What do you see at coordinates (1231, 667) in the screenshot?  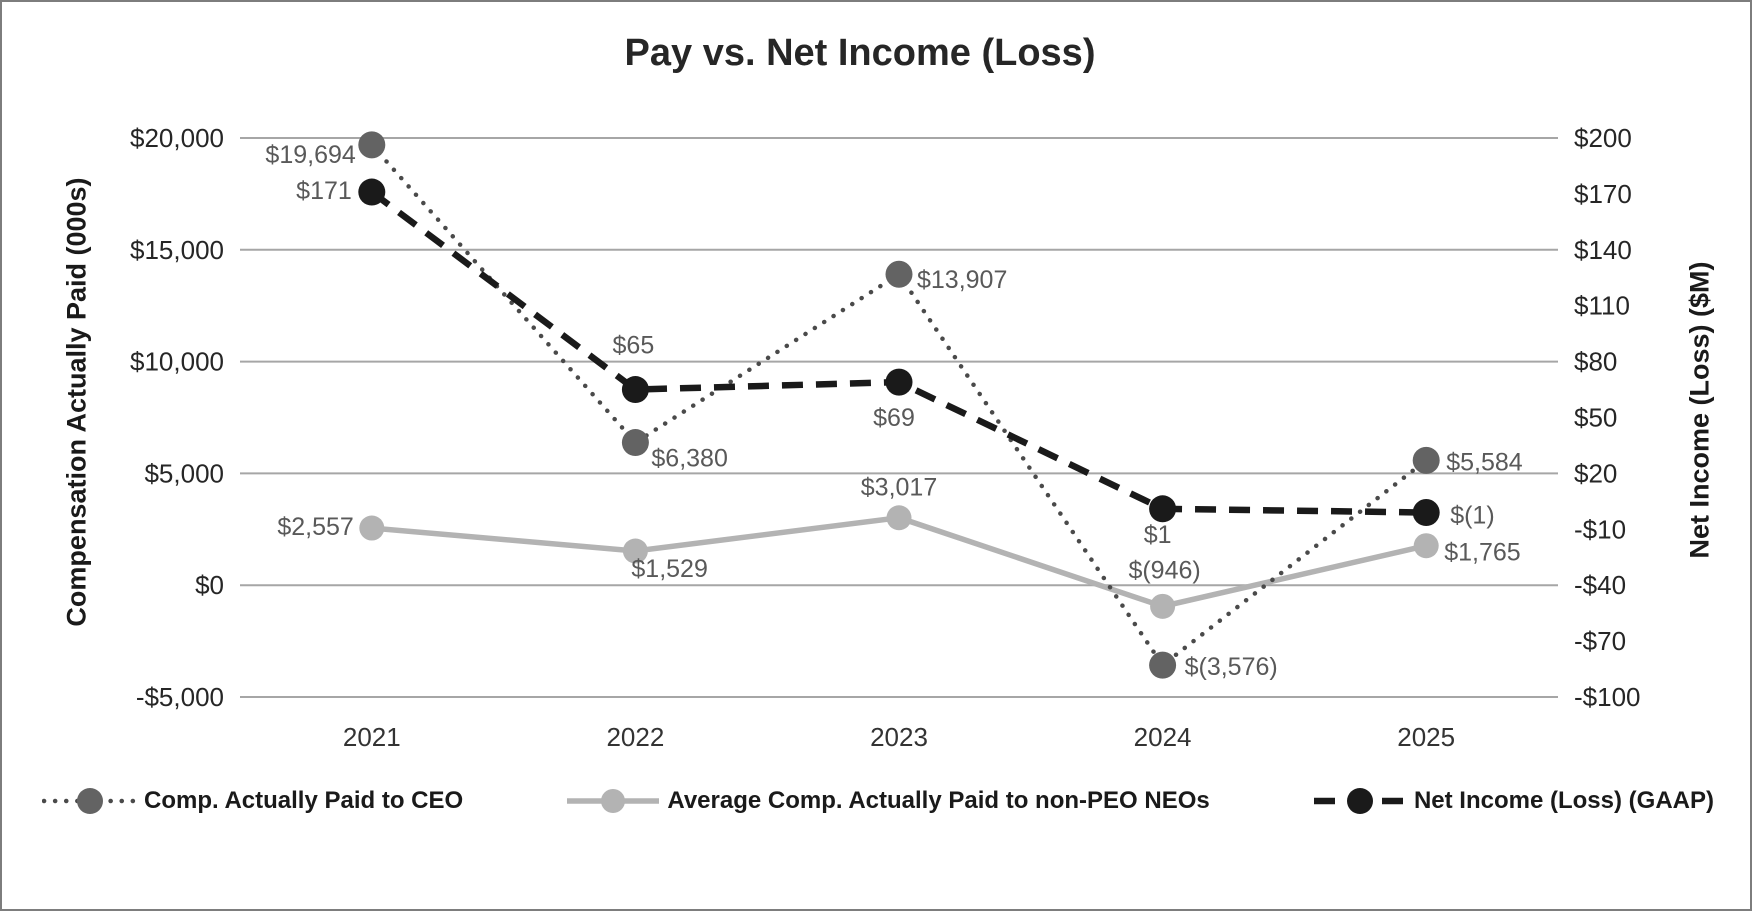 I see `data-point-label: $(3,576)` at bounding box center [1231, 667].